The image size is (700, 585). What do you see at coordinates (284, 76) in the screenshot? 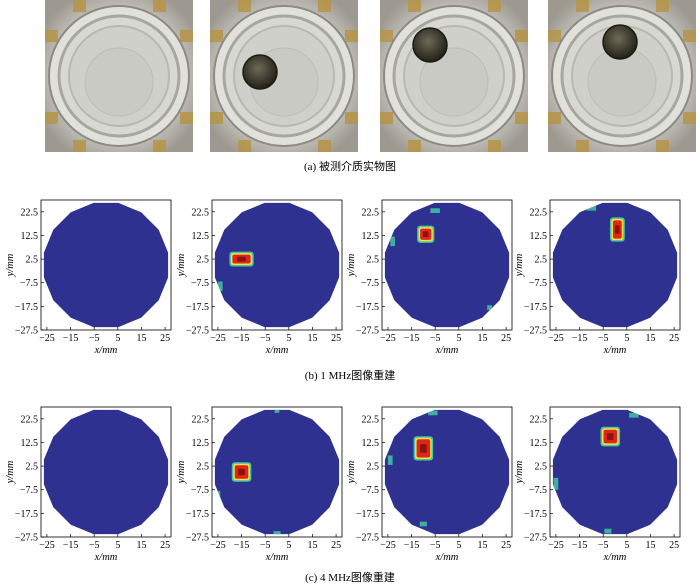
I see `photo-coin-left` at bounding box center [284, 76].